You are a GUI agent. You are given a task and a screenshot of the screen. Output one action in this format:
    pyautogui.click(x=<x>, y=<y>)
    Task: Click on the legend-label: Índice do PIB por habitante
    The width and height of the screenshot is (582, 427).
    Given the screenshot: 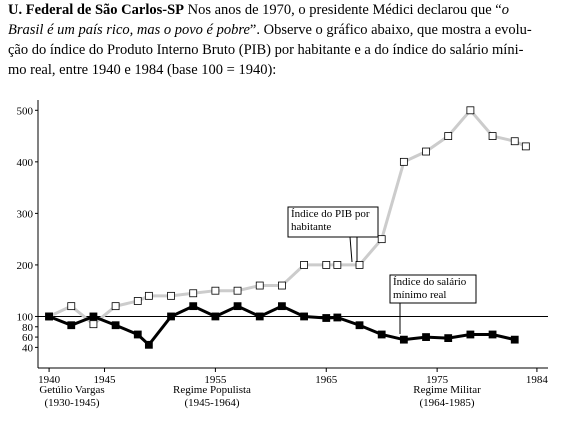 What is the action you would take?
    pyautogui.click(x=330, y=220)
    